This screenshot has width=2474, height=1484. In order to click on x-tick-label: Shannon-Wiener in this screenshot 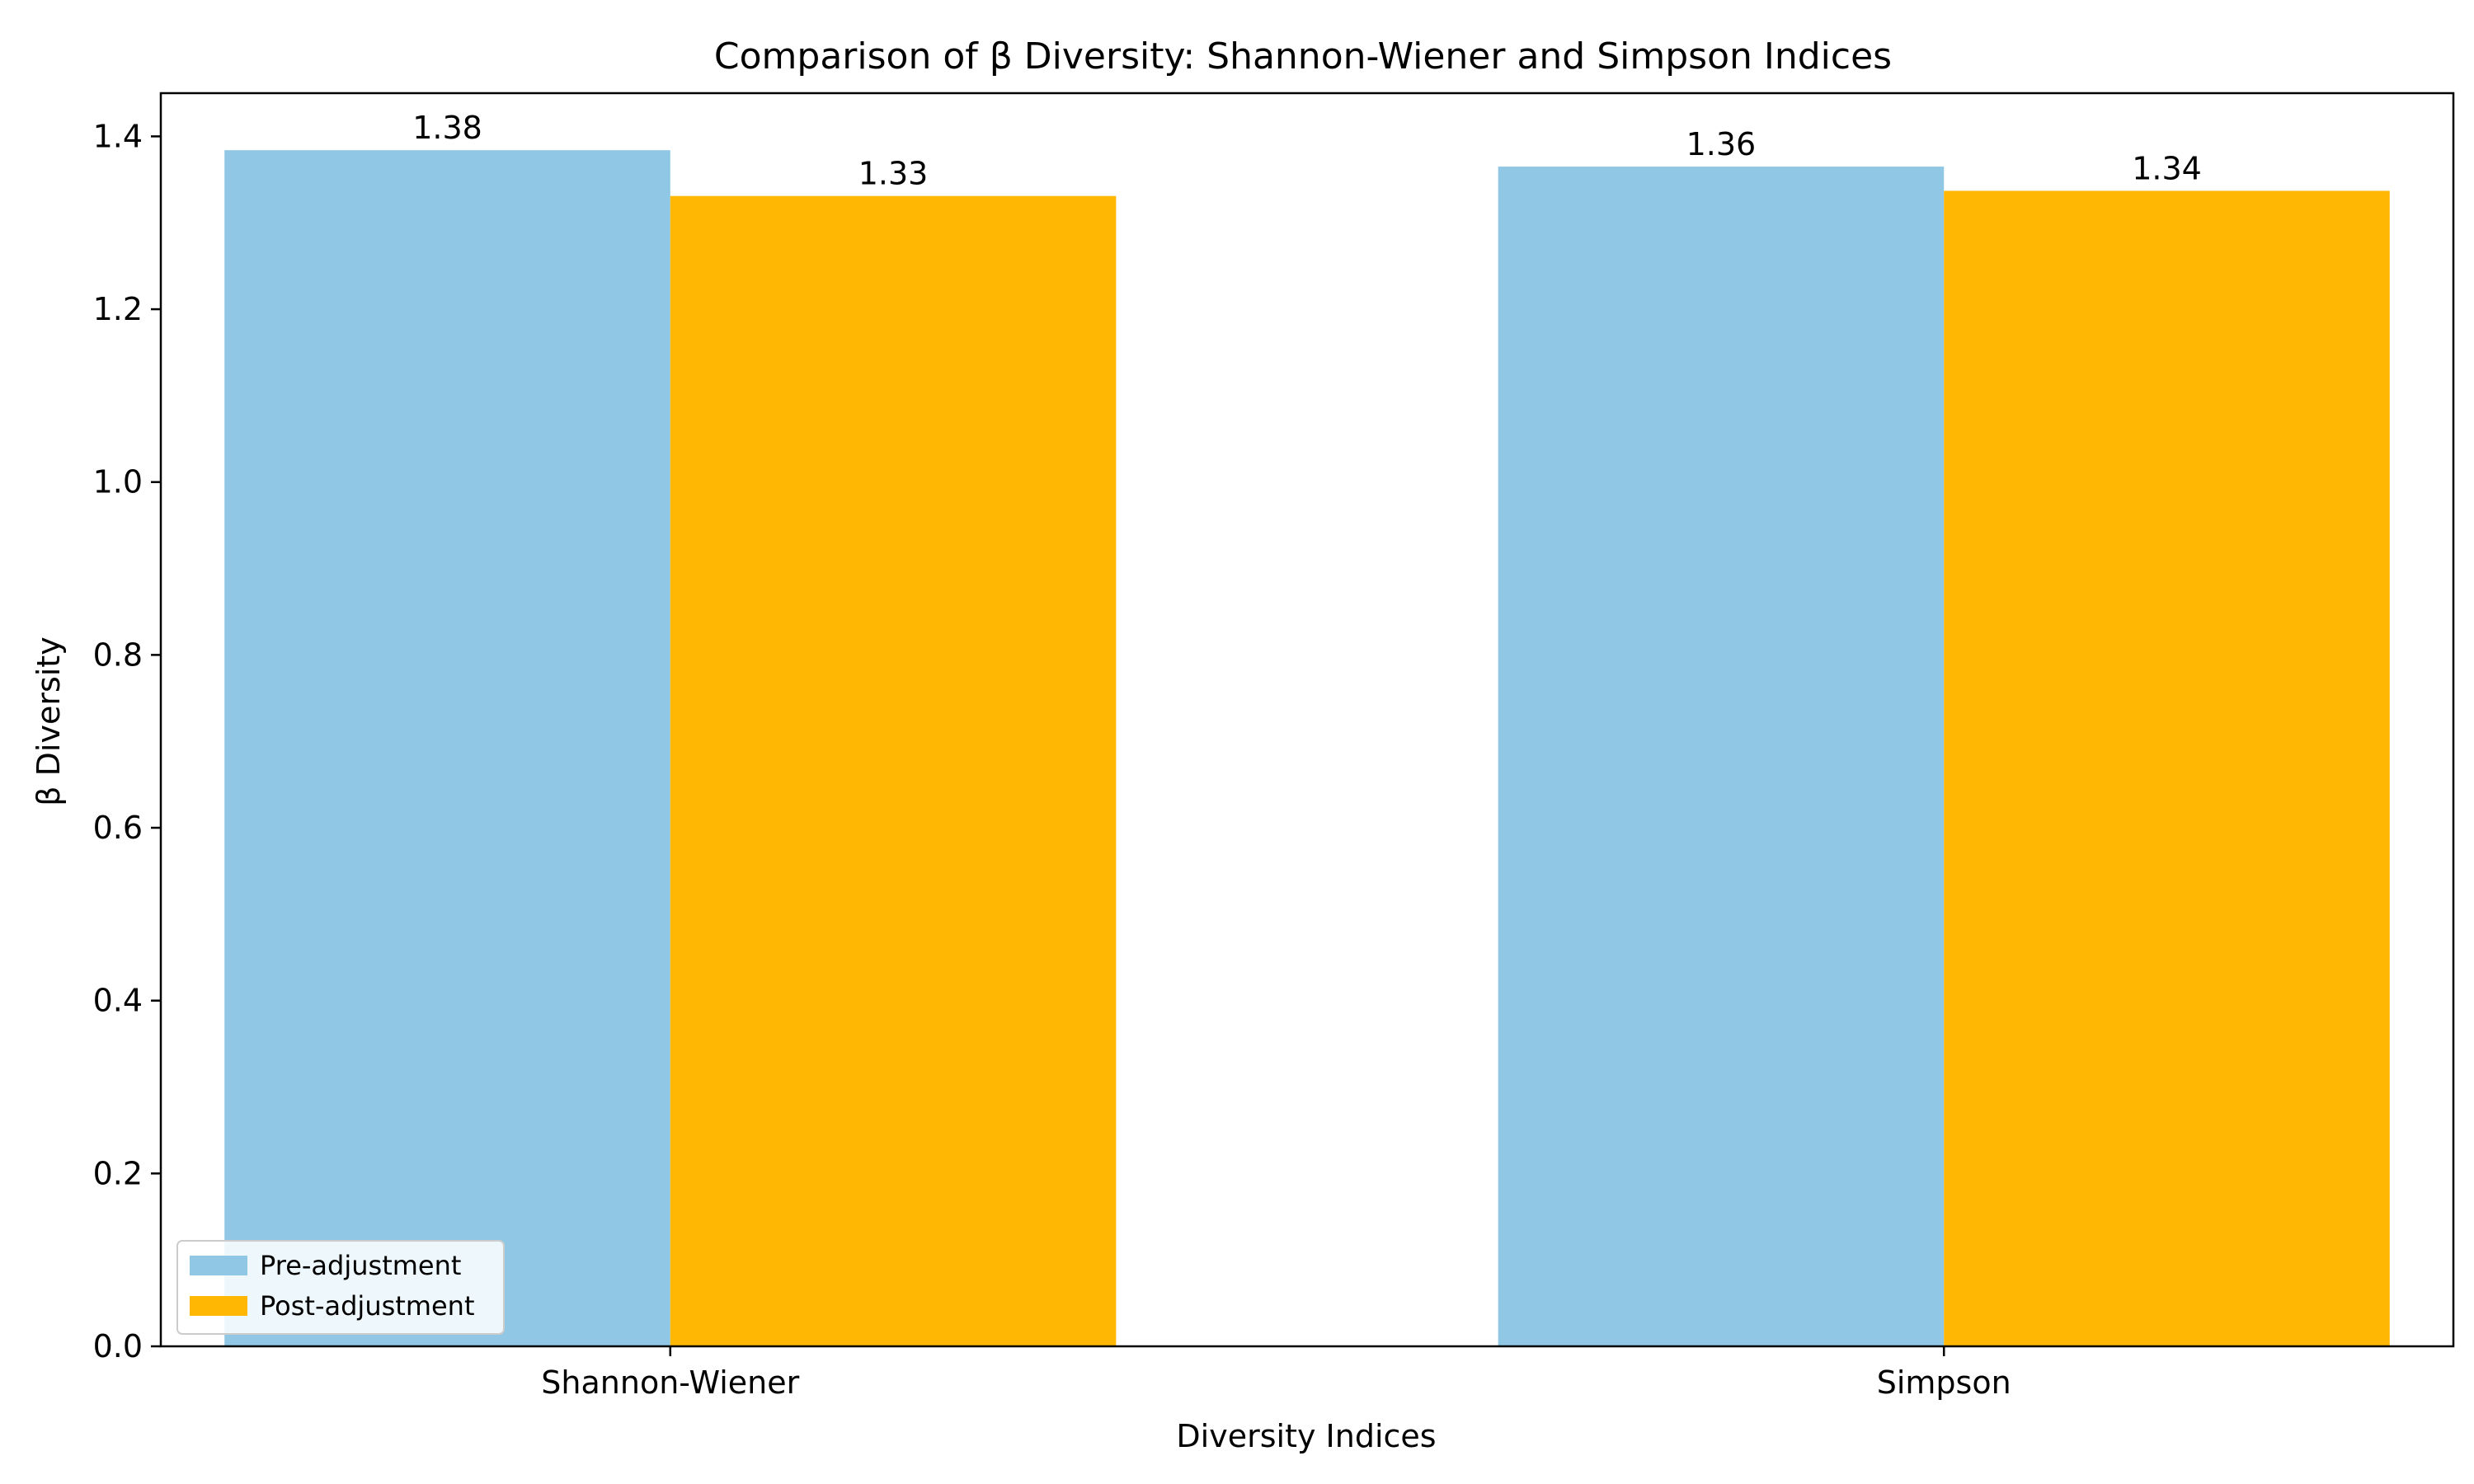, I will do `click(670, 1382)`.